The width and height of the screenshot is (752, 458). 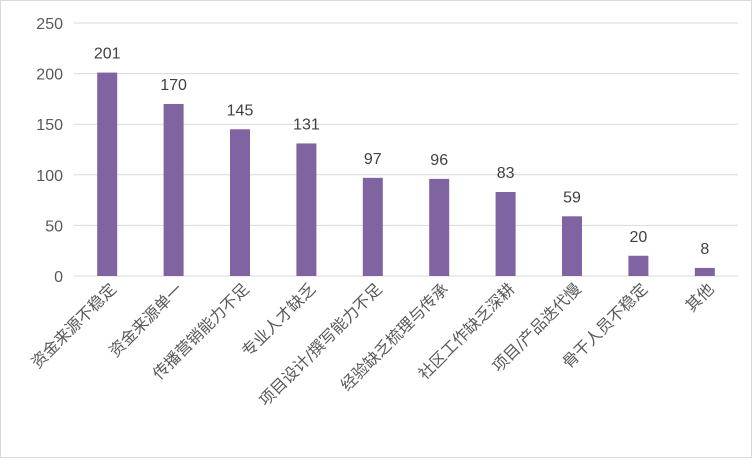 What do you see at coordinates (320, 344) in the screenshot?
I see `category-label: 项目设计/撰写能力不足` at bounding box center [320, 344].